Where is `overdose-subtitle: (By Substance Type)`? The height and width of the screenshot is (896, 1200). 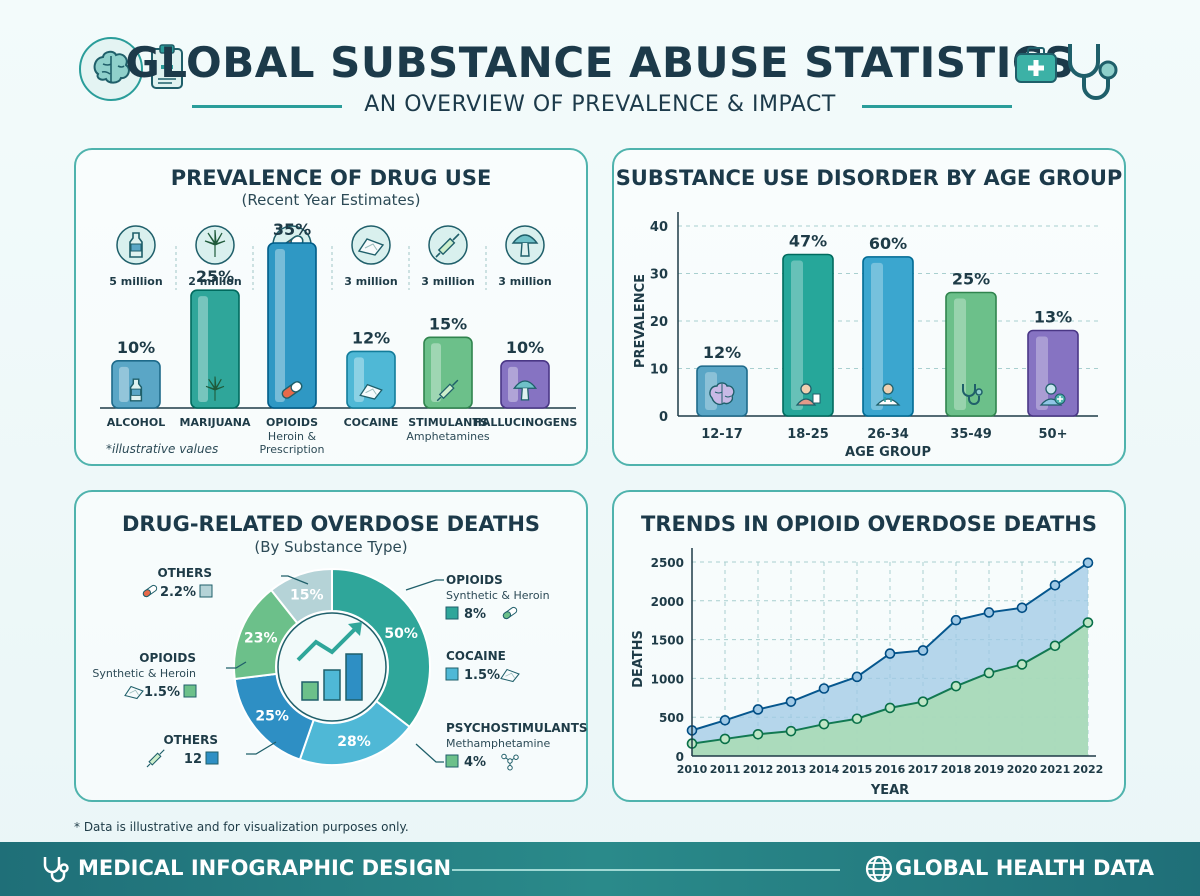 overdose-subtitle: (By Substance Type) is located at coordinates (331, 547).